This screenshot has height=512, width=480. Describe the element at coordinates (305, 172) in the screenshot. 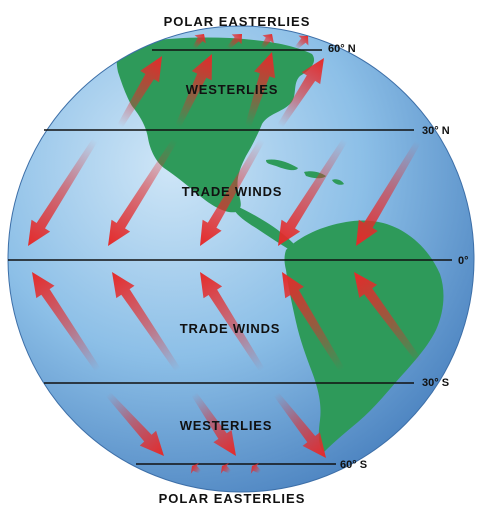

I see `caribbean-islands` at that location.